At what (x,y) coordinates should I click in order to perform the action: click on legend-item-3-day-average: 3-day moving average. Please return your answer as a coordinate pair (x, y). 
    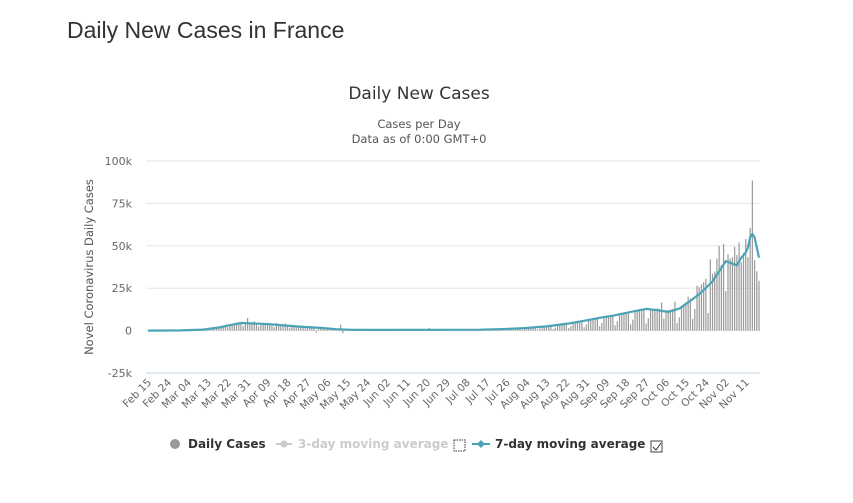
    Looking at the image, I should click on (362, 444).